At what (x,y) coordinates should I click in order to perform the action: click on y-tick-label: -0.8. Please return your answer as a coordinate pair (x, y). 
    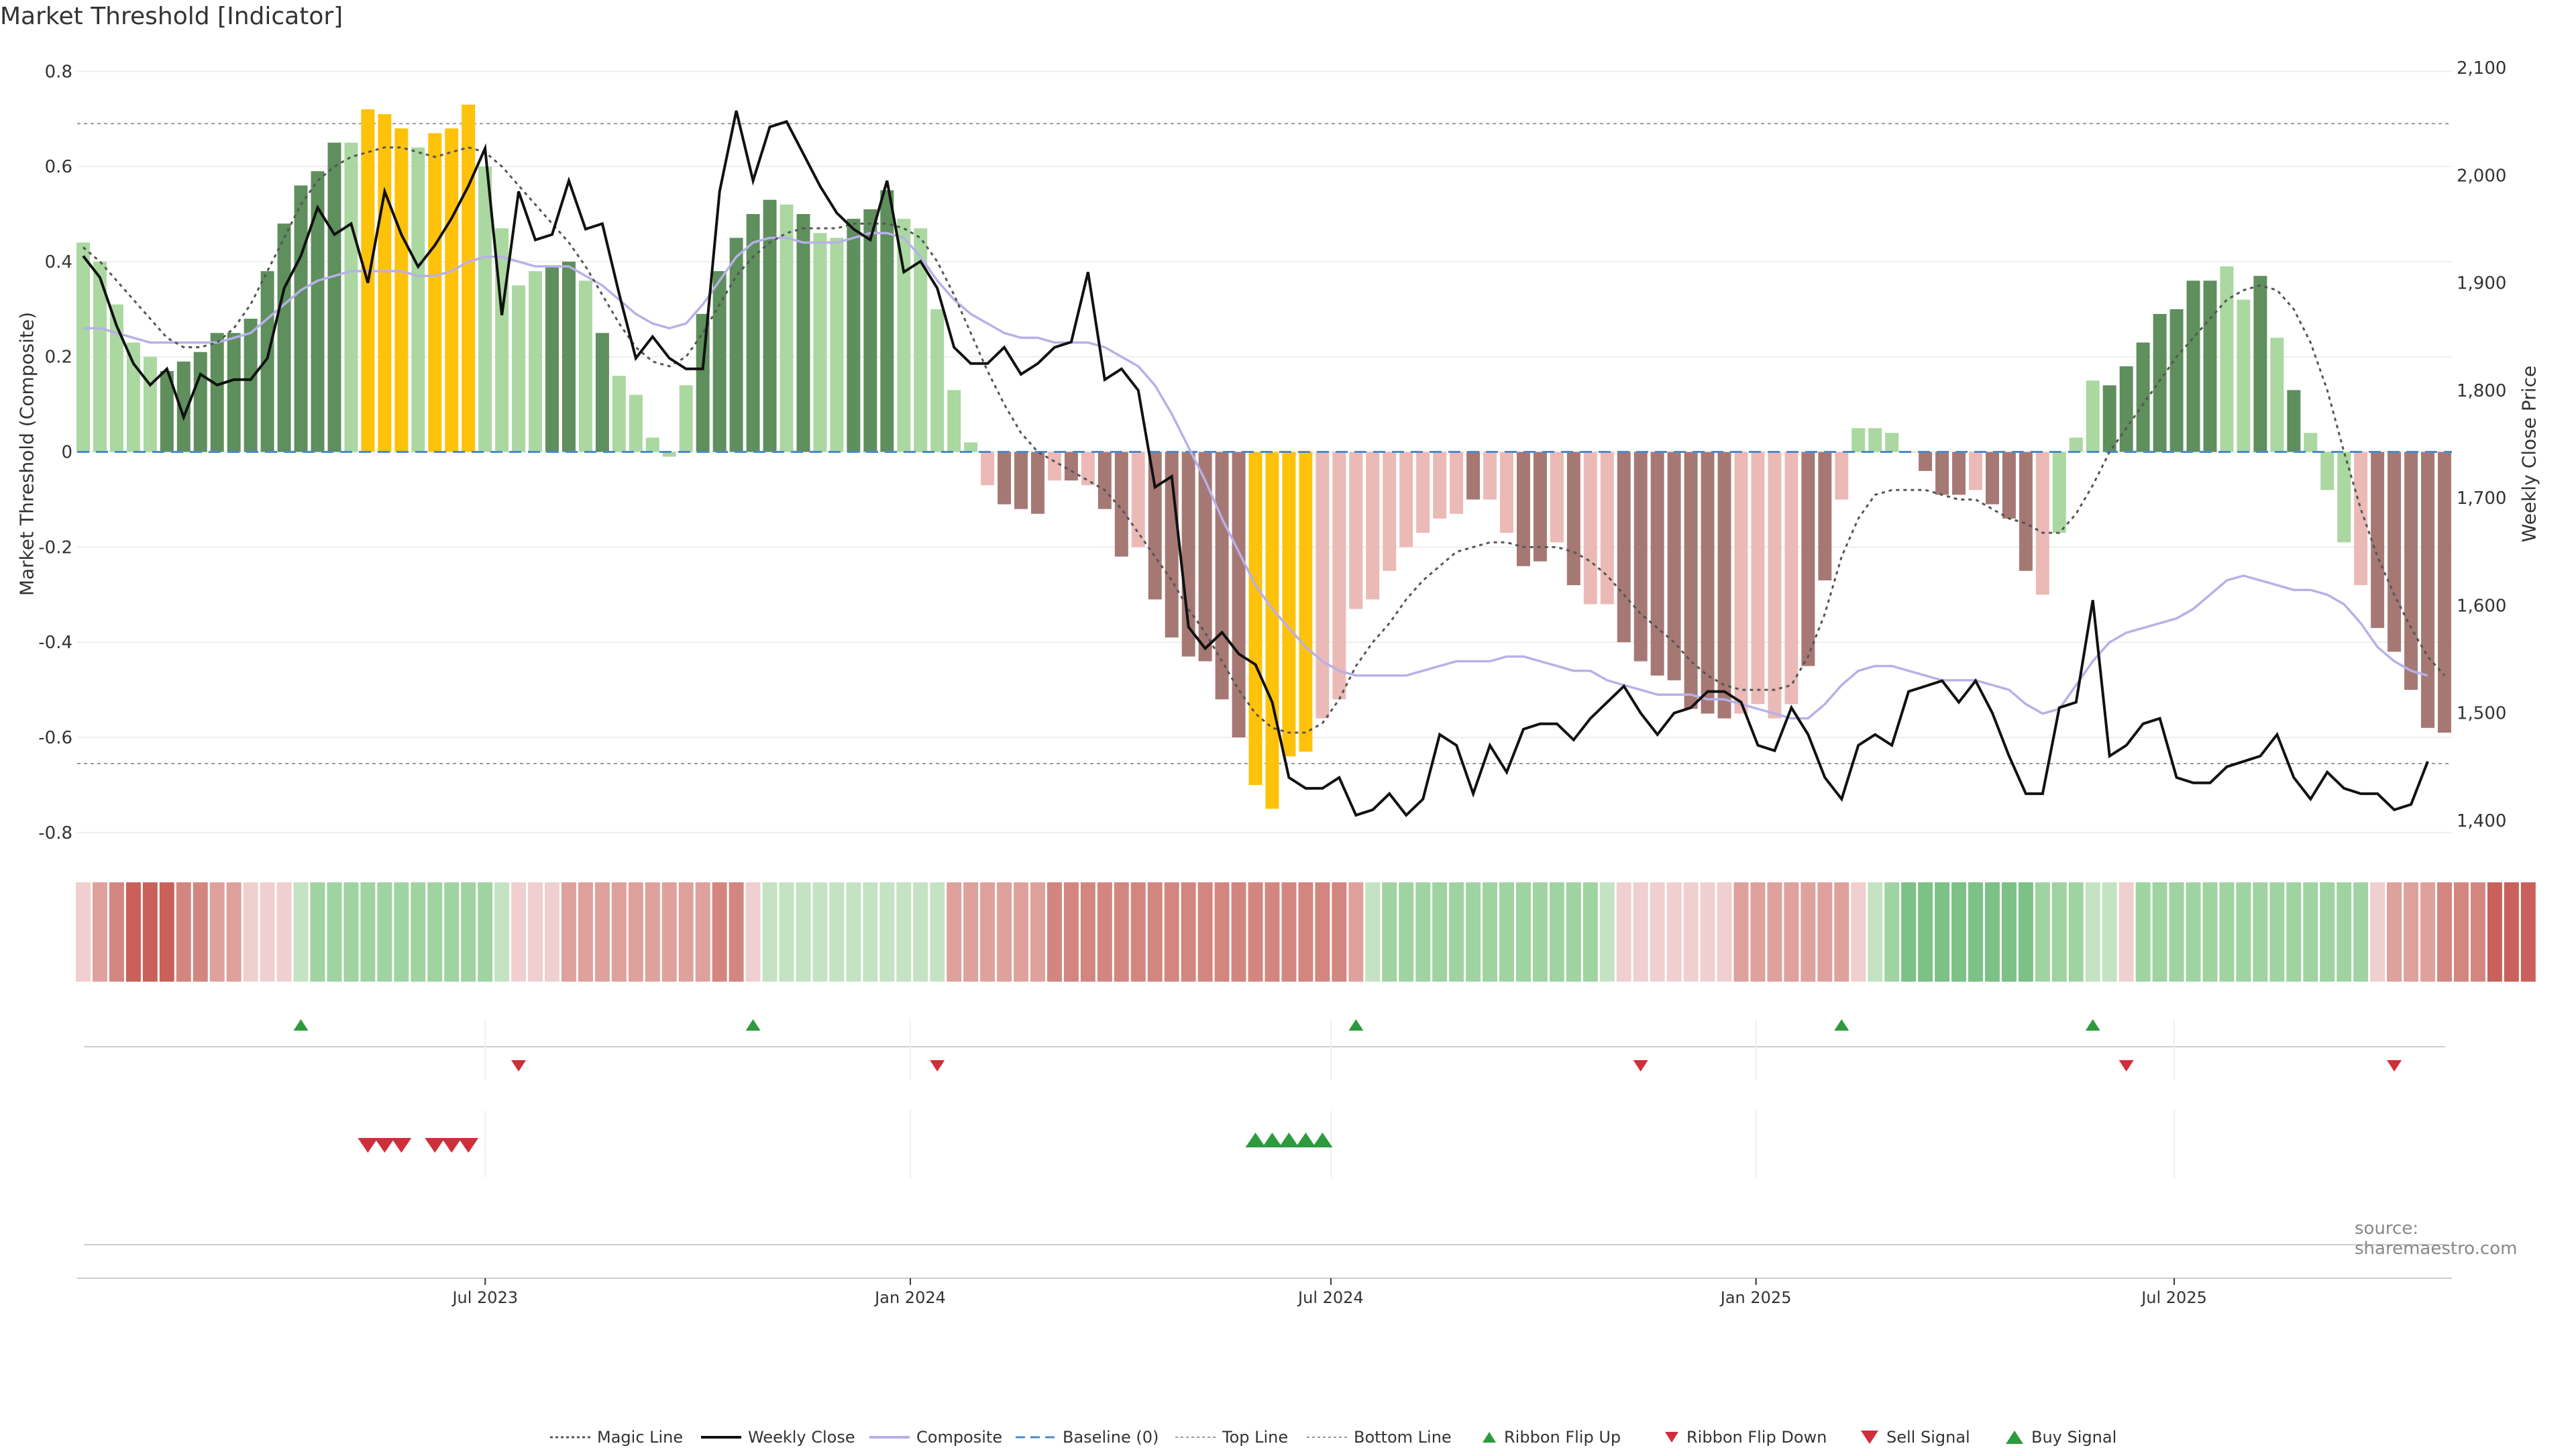
    Looking at the image, I should click on (55, 833).